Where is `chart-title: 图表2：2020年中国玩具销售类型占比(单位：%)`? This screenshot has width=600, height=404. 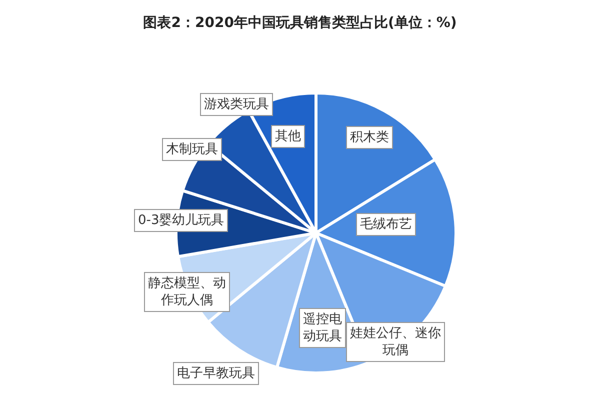 chart-title: 图表2：2020年中国玩具销售类型占比(单位：%) is located at coordinates (300, 22).